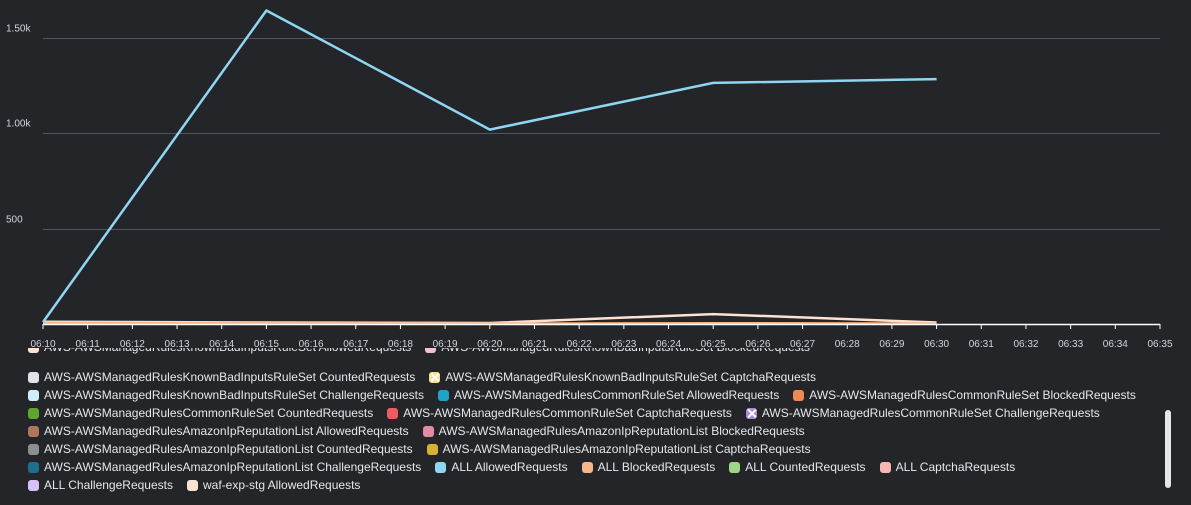 The width and height of the screenshot is (1191, 505). What do you see at coordinates (802, 344) in the screenshot?
I see `x-tick-label: 06:27` at bounding box center [802, 344].